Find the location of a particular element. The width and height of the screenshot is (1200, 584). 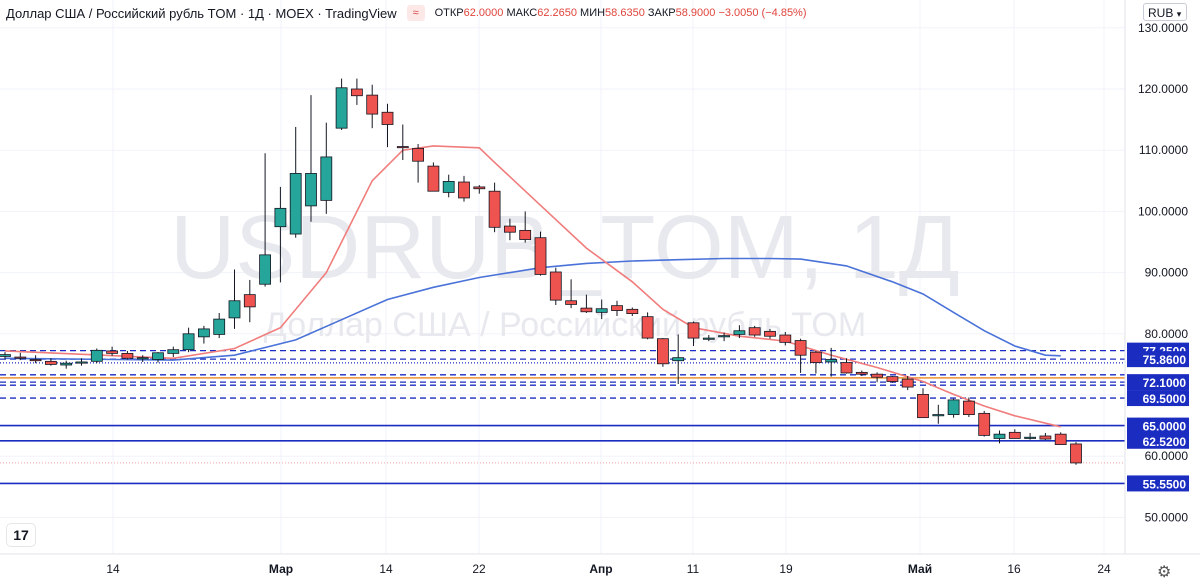

price-tick-label: 50.0000 is located at coordinates (1167, 517).